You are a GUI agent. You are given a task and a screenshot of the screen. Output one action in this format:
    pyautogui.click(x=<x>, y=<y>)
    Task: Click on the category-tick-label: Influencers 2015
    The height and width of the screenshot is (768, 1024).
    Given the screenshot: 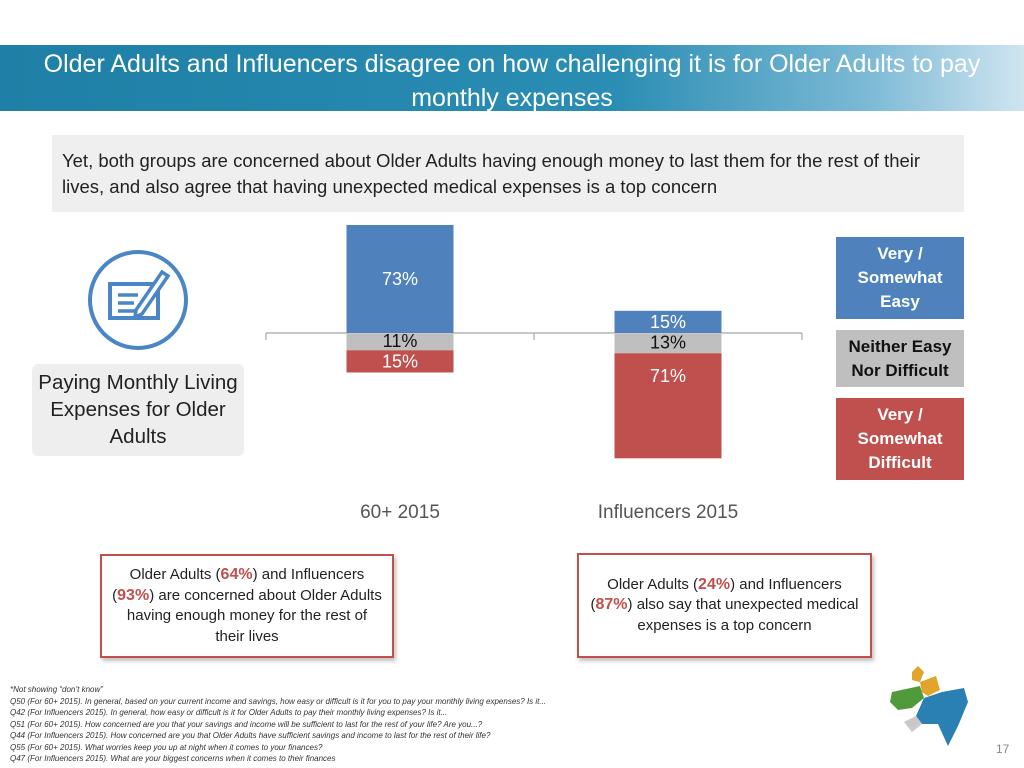 What is the action you would take?
    pyautogui.click(x=668, y=512)
    